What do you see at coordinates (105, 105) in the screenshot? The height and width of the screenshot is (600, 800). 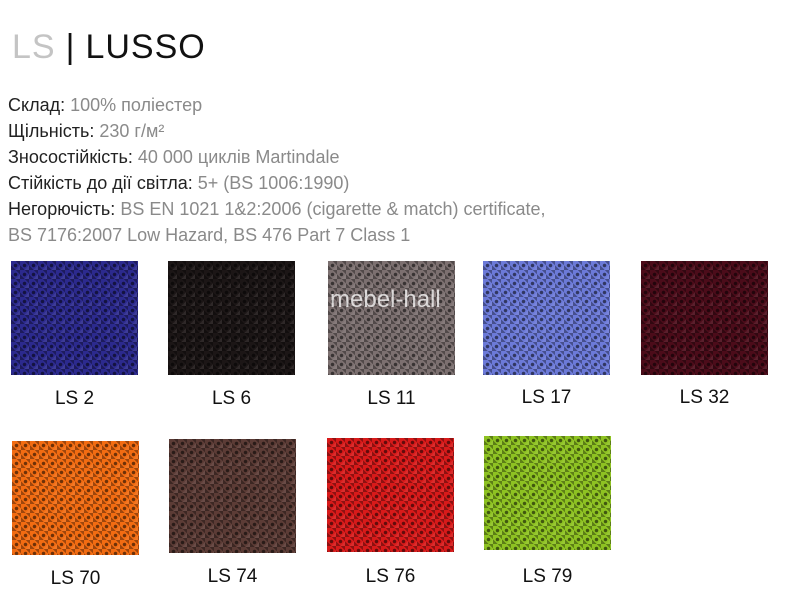 I see `spec-composition: Склад: 100% поліестер` at bounding box center [105, 105].